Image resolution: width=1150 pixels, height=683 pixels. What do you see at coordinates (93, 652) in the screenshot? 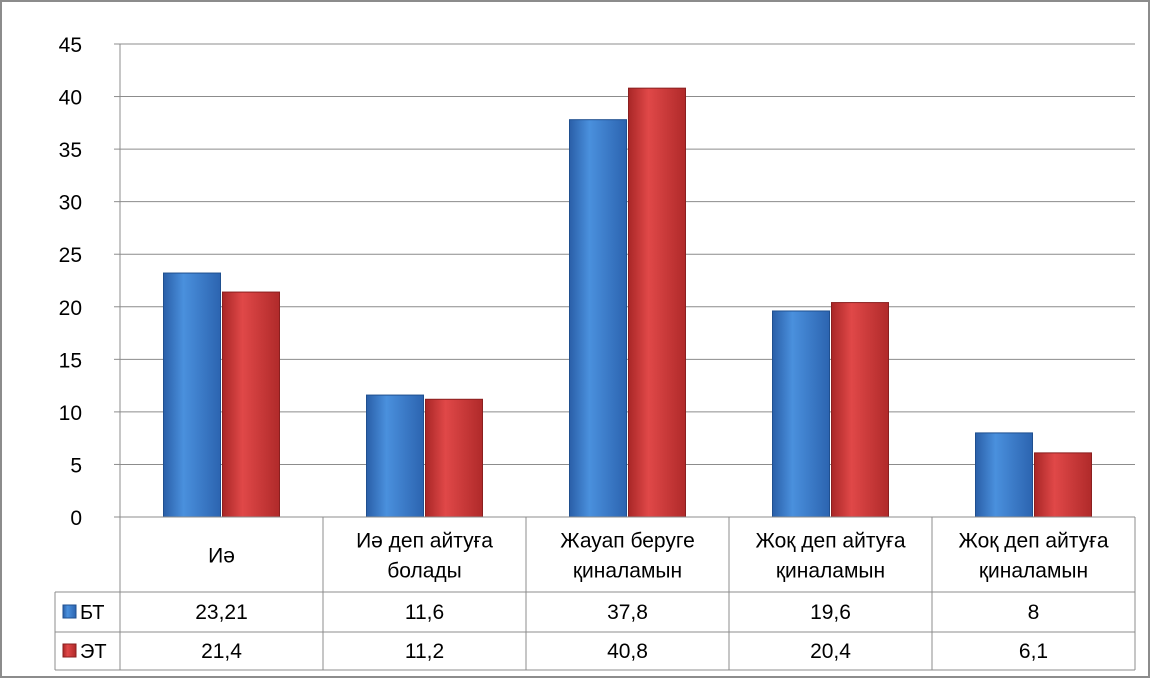
I see `series-name: ЭТ` at bounding box center [93, 652].